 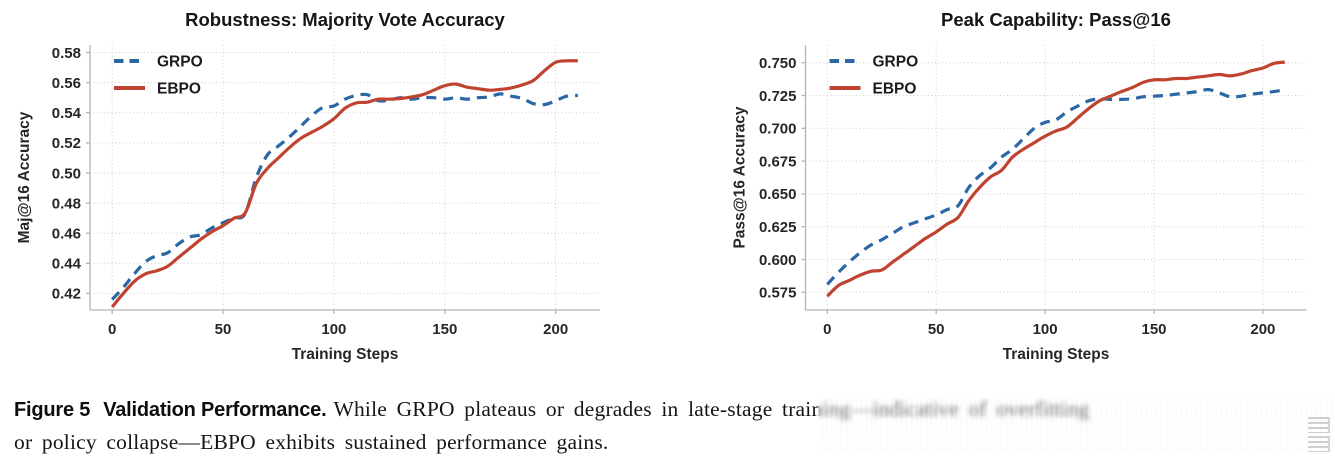 What do you see at coordinates (24, 177) in the screenshot?
I see `y-axis-label: Maj@16 Accuracy` at bounding box center [24, 177].